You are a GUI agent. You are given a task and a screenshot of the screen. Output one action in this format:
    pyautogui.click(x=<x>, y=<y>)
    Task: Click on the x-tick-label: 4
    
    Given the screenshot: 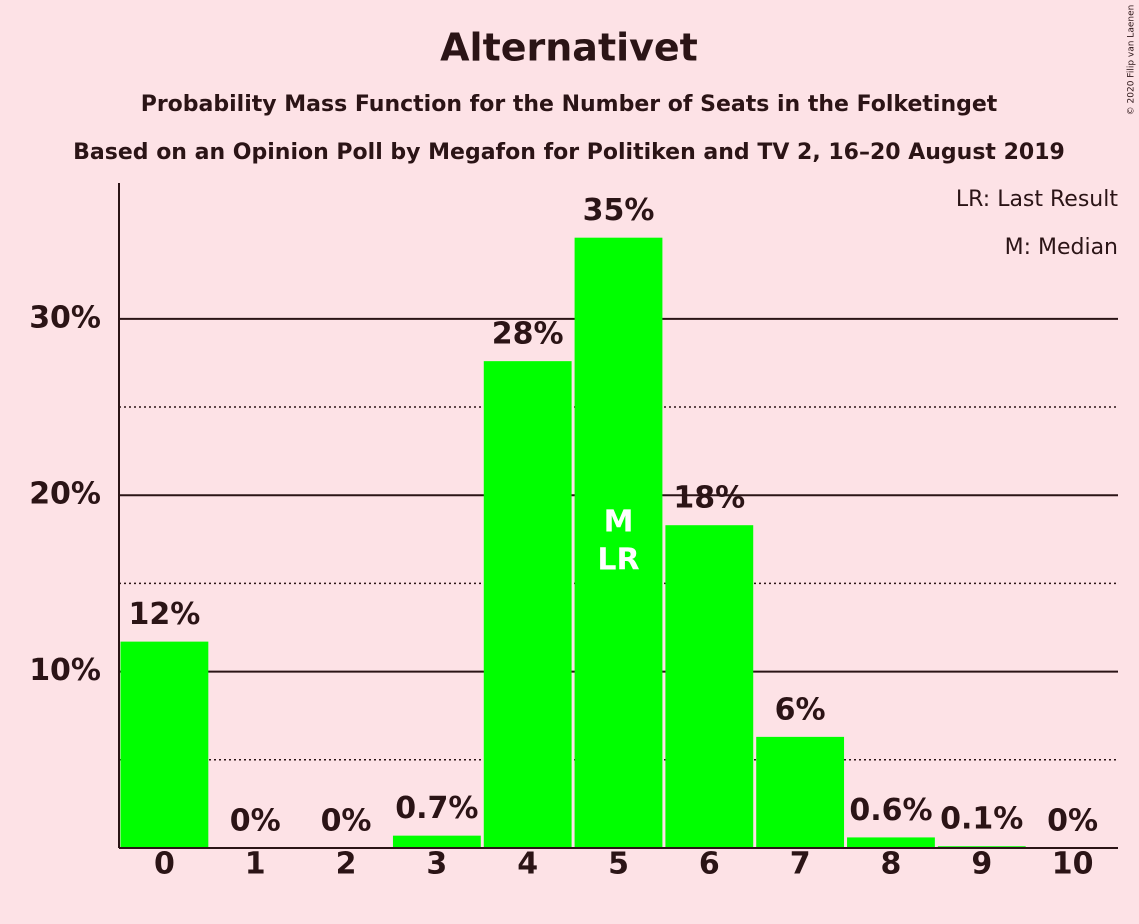 What is the action you would take?
    pyautogui.click(x=527, y=864)
    